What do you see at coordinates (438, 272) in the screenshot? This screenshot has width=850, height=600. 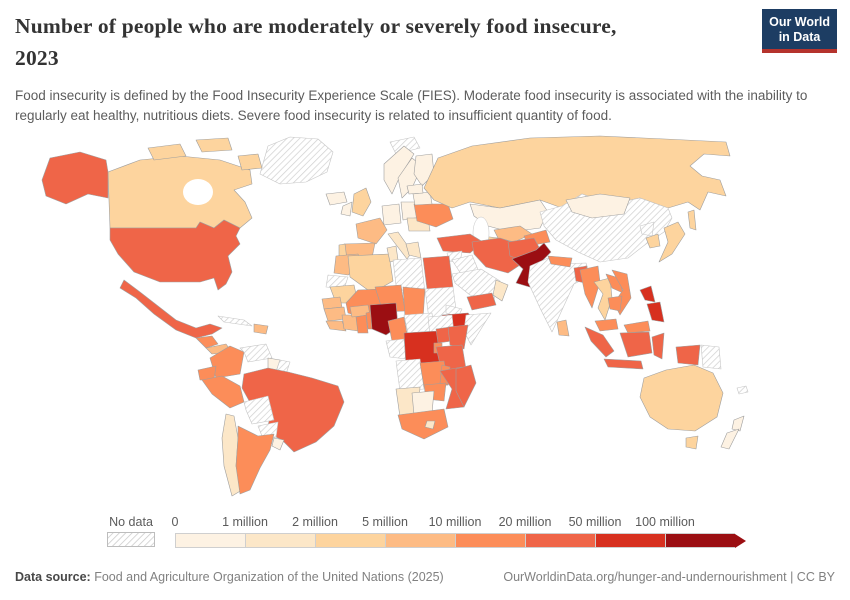 I see `country-egypt` at bounding box center [438, 272].